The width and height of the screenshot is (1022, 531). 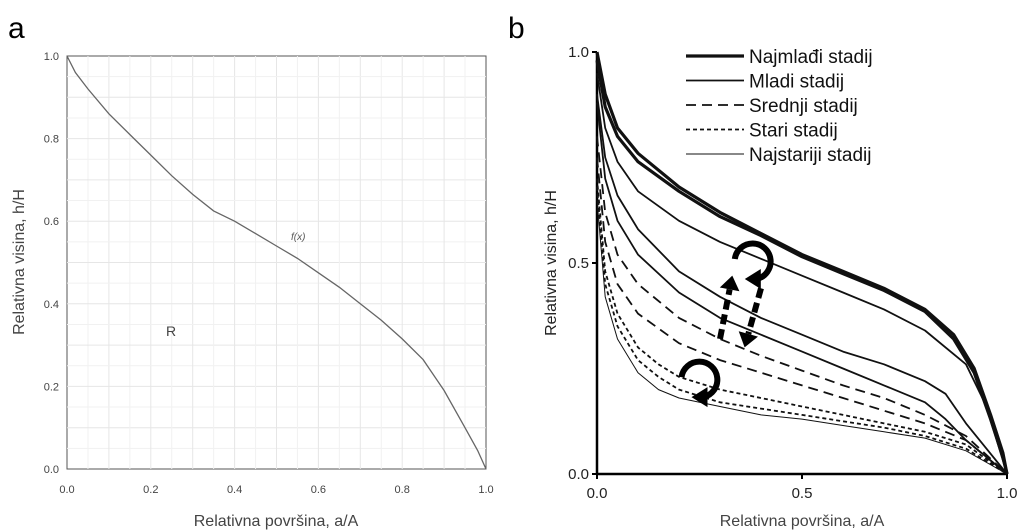 What do you see at coordinates (796, 82) in the screenshot?
I see `legend-label-2: Mladi stadij` at bounding box center [796, 82].